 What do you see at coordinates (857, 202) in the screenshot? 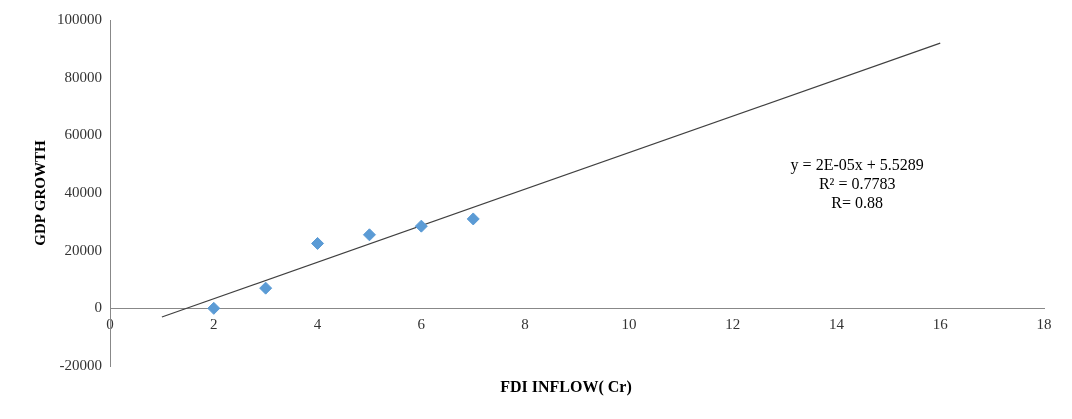
I see `annotation: R= 0.88` at bounding box center [857, 202].